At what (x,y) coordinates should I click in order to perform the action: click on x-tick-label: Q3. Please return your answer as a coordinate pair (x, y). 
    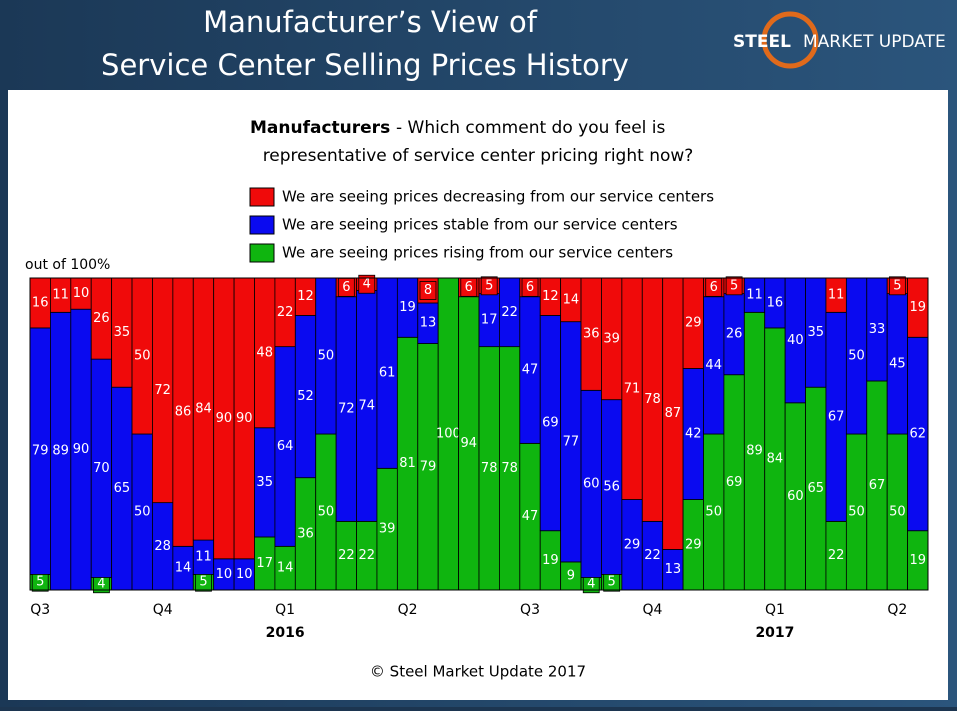
    Looking at the image, I should click on (40, 610).